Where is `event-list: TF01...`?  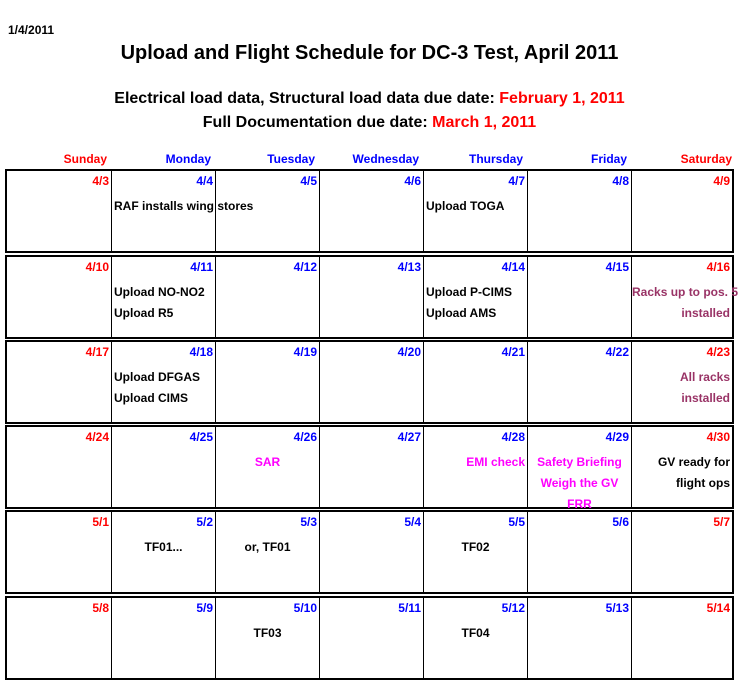 event-list: TF01... is located at coordinates (163, 547).